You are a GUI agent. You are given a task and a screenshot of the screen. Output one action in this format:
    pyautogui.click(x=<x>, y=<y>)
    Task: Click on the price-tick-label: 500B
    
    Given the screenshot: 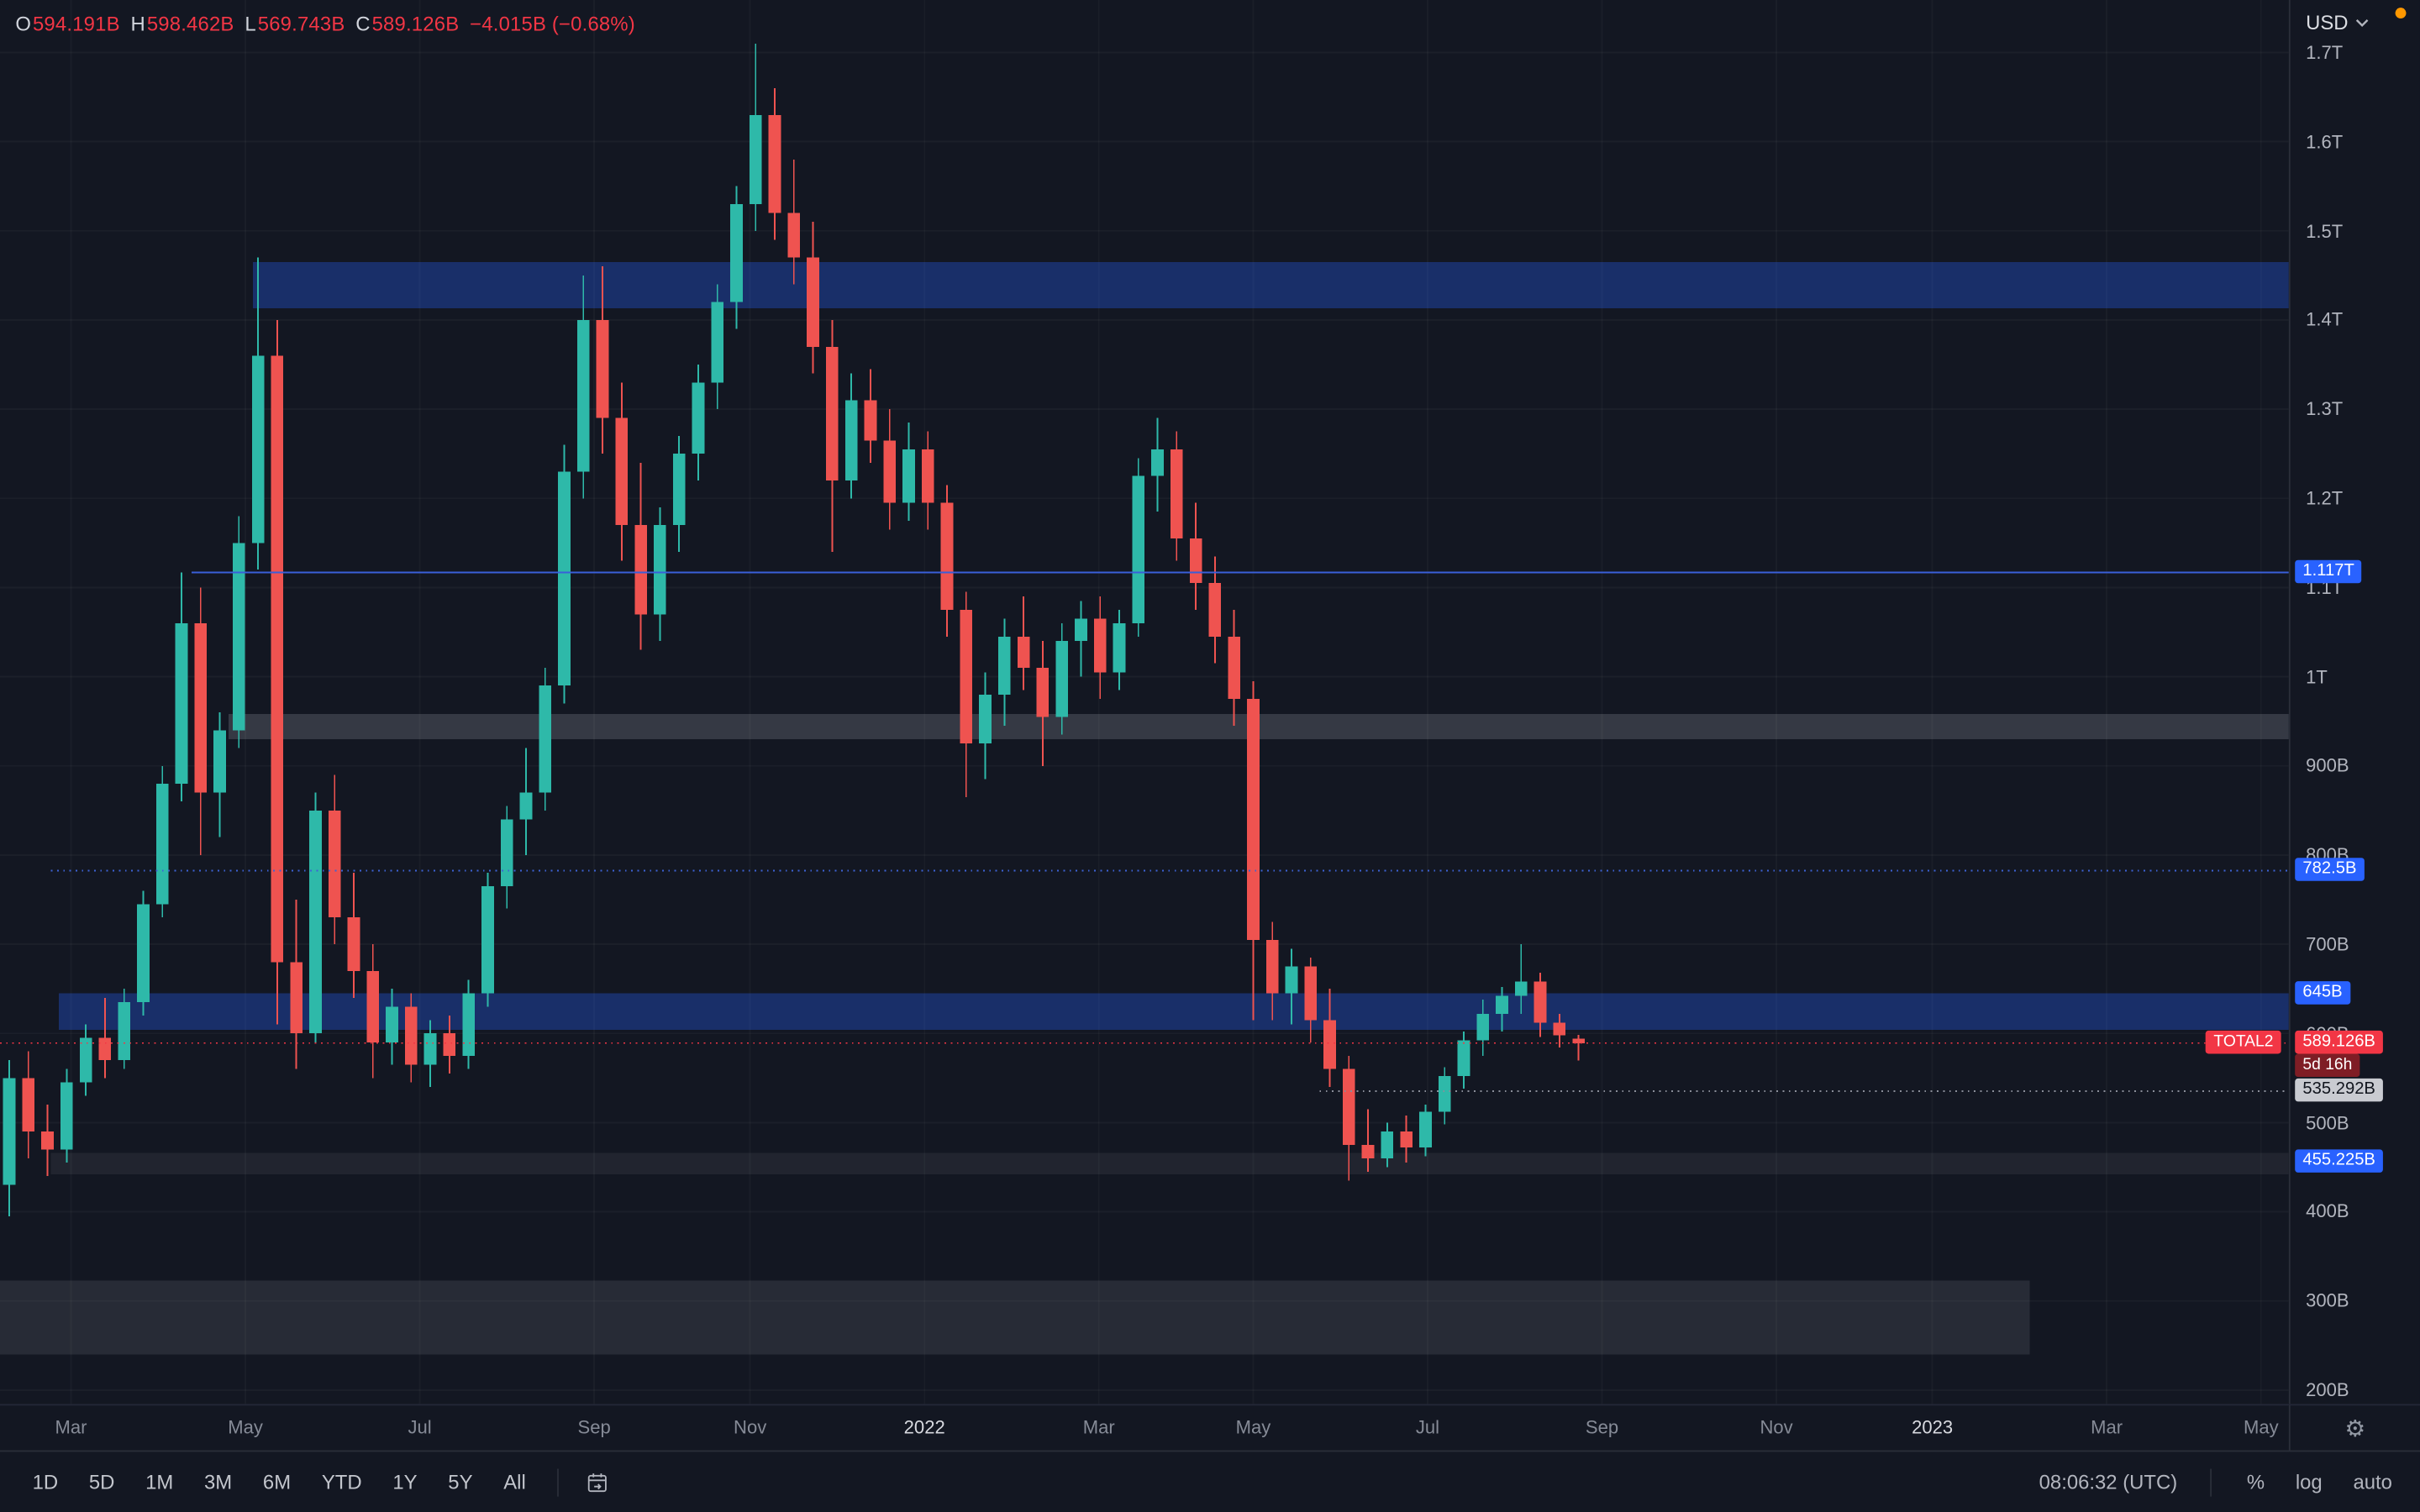 What is the action you would take?
    pyautogui.click(x=2328, y=1122)
    